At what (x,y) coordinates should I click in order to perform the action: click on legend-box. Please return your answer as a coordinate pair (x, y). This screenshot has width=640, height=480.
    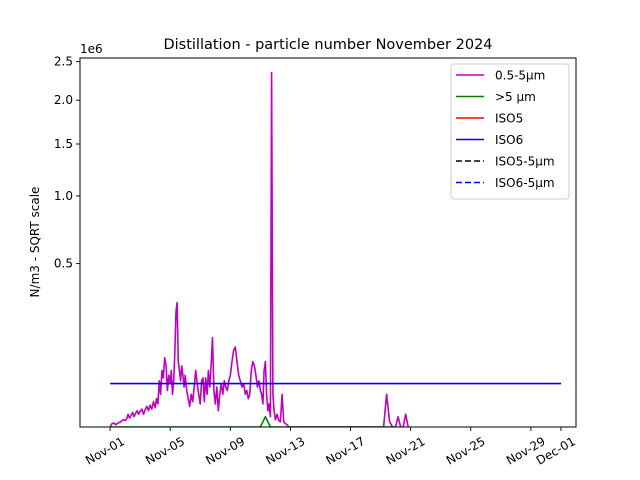
    Looking at the image, I should click on (510, 131).